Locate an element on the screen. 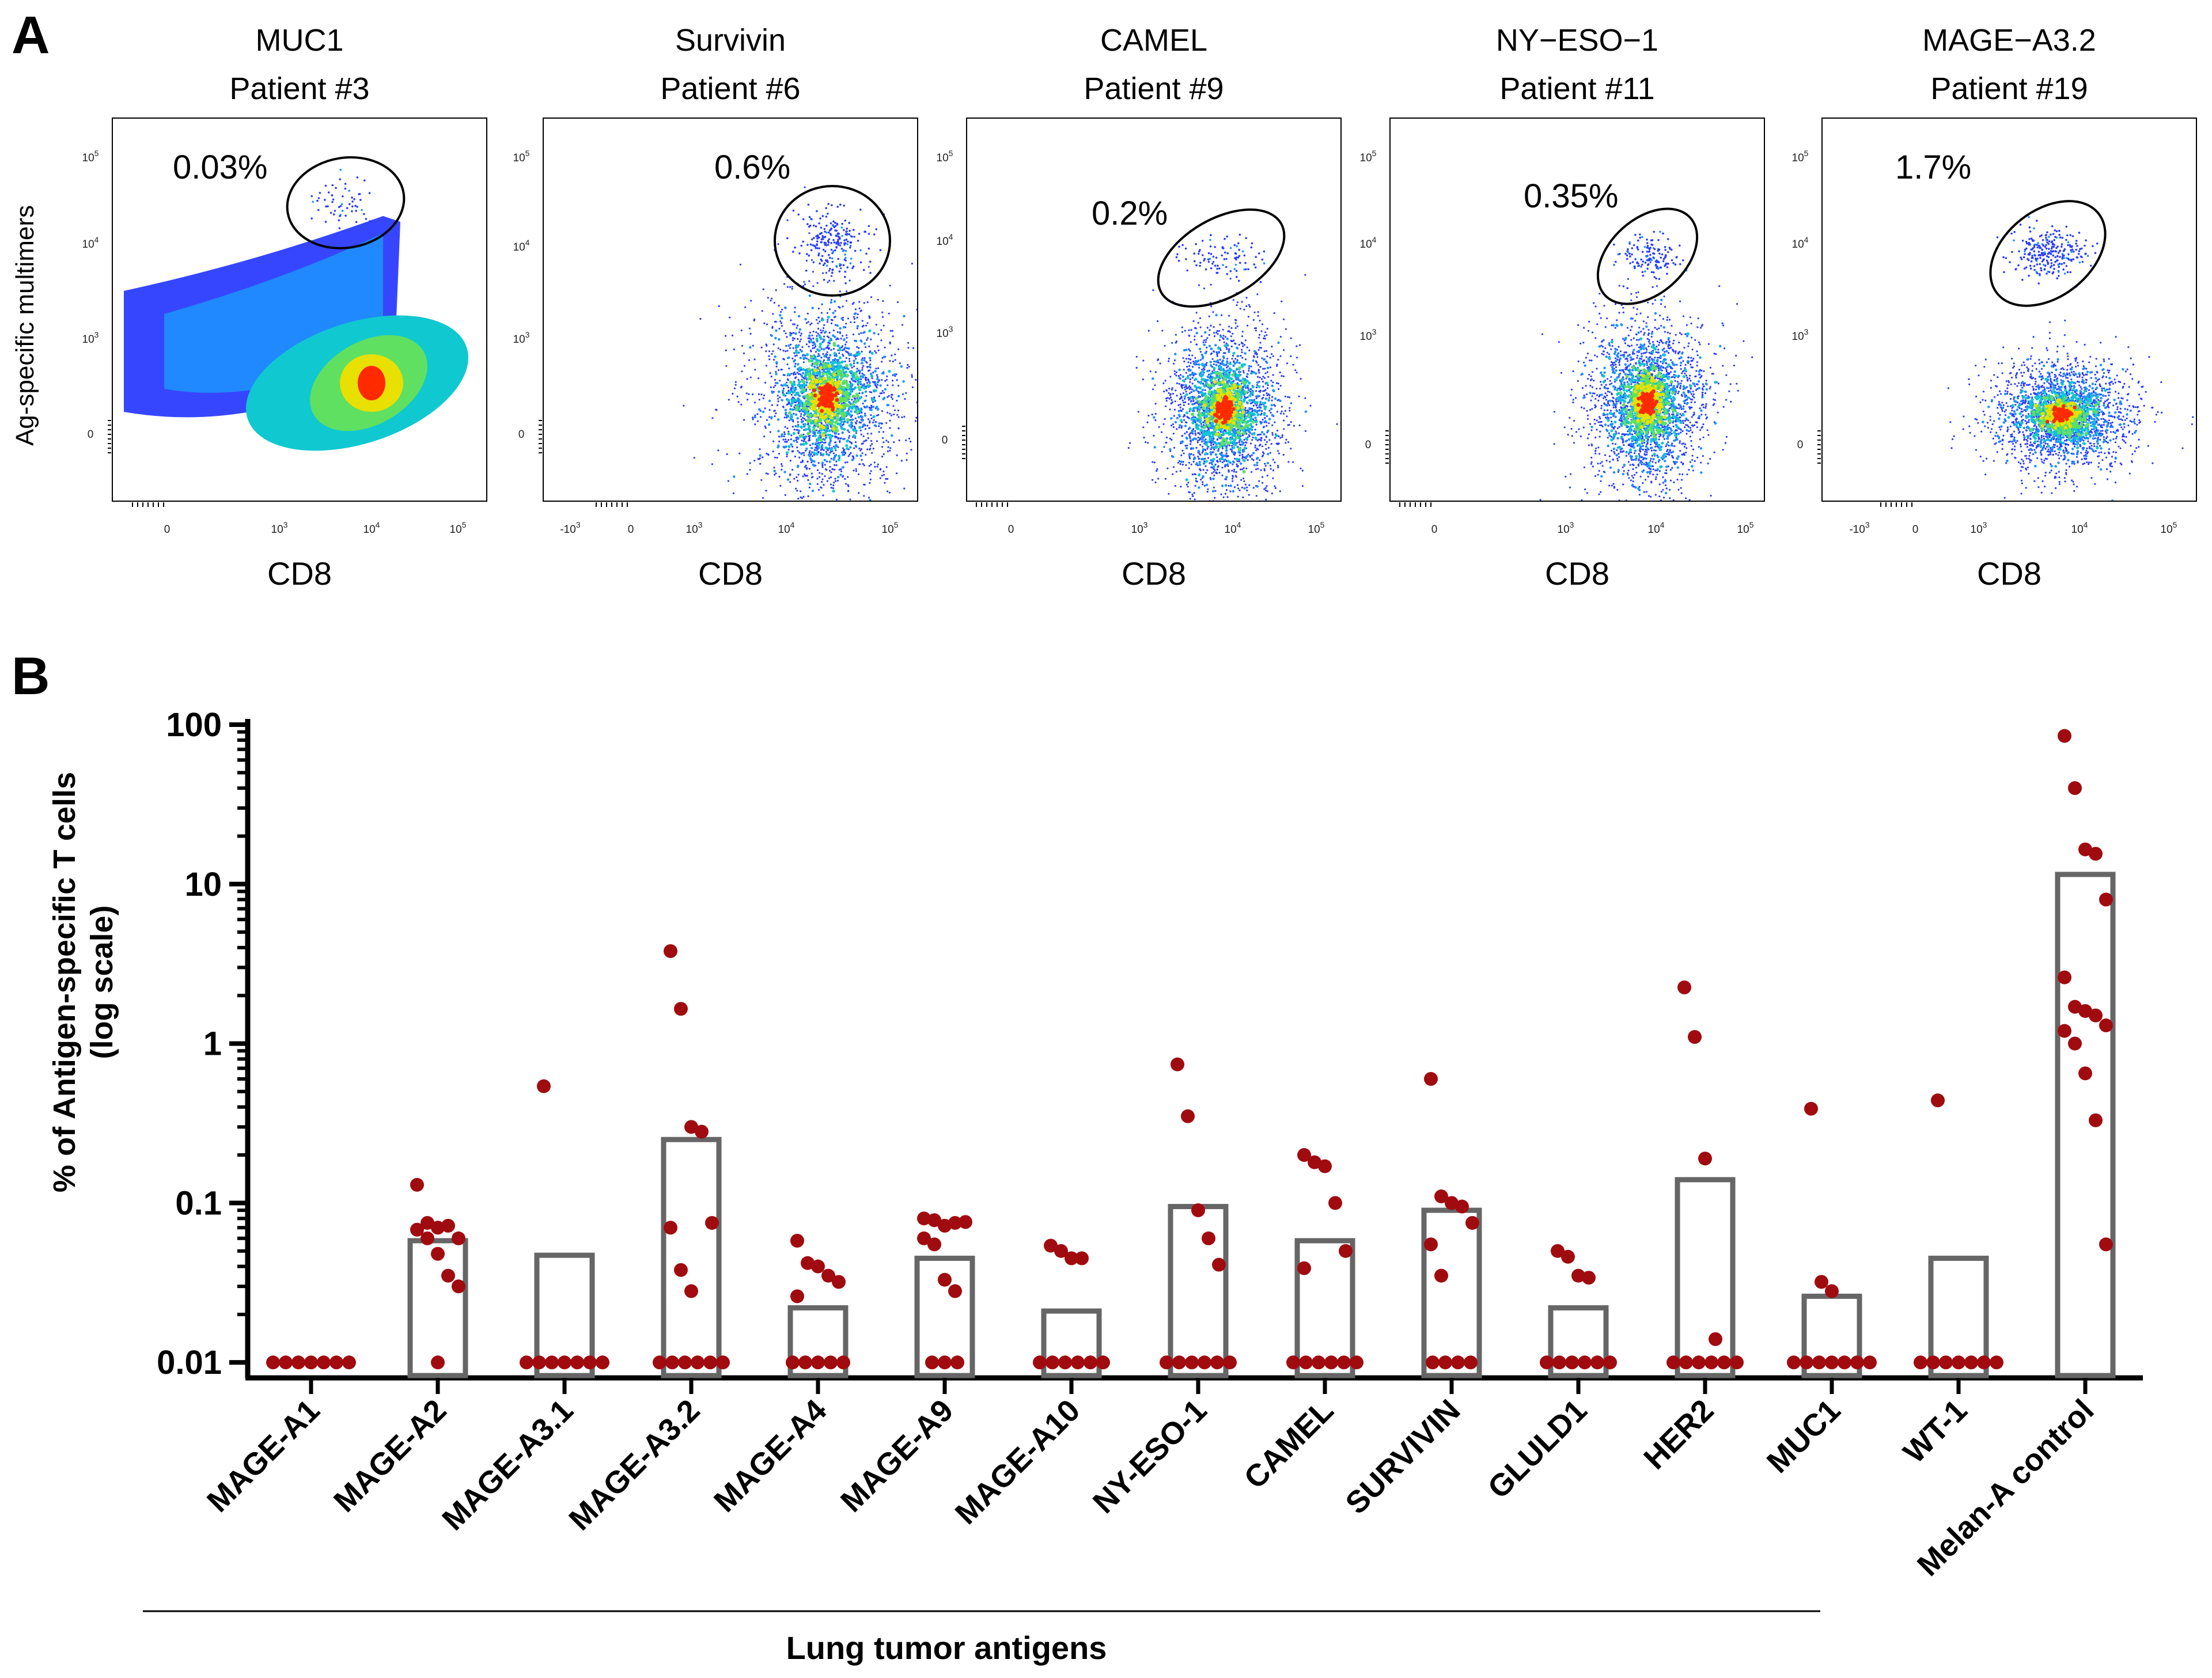  flow-panel-patient: Patient #6 is located at coordinates (730, 88).